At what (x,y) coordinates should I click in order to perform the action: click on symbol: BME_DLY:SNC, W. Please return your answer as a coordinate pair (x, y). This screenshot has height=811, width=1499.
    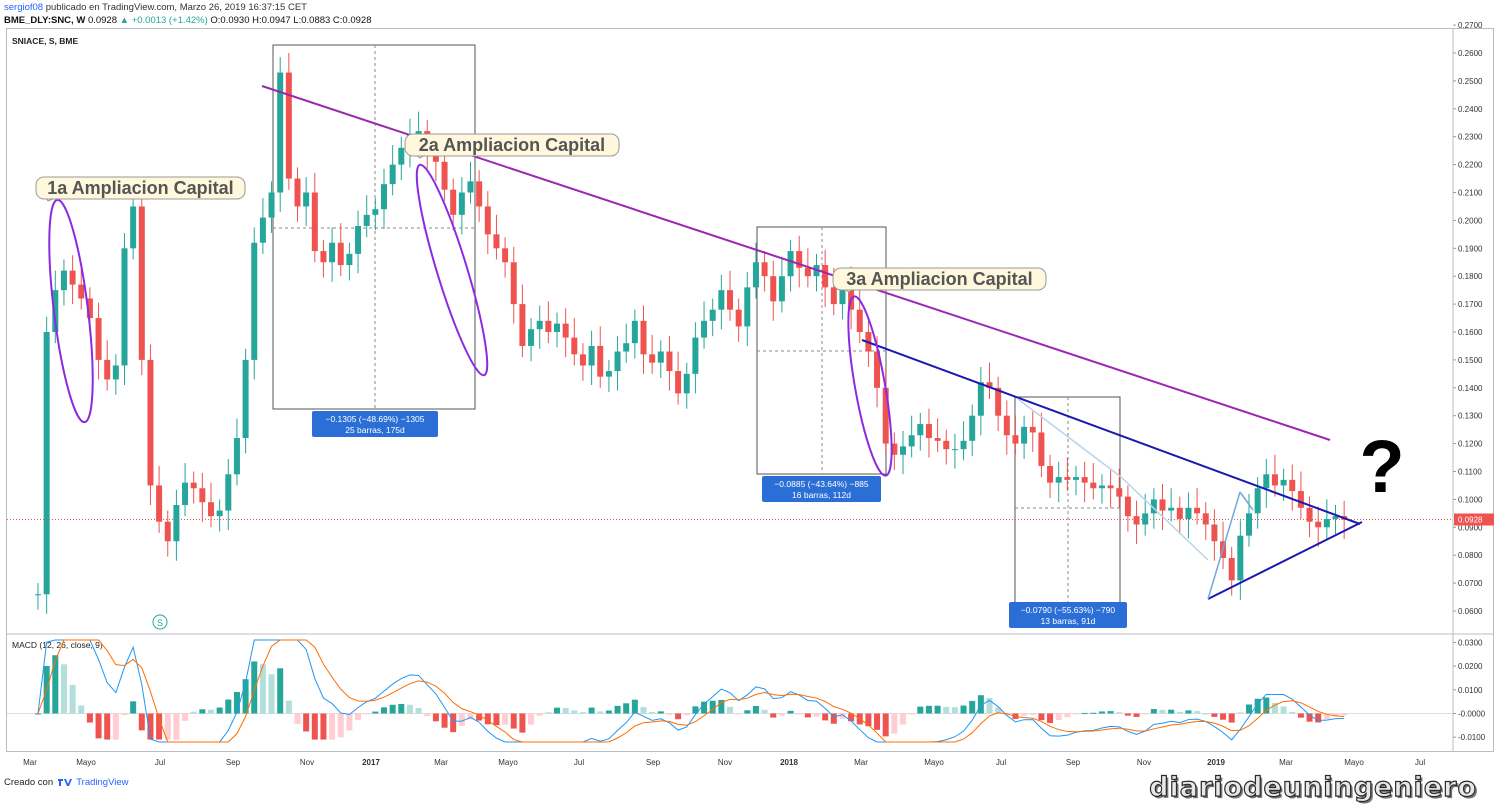
    Looking at the image, I should click on (45, 20).